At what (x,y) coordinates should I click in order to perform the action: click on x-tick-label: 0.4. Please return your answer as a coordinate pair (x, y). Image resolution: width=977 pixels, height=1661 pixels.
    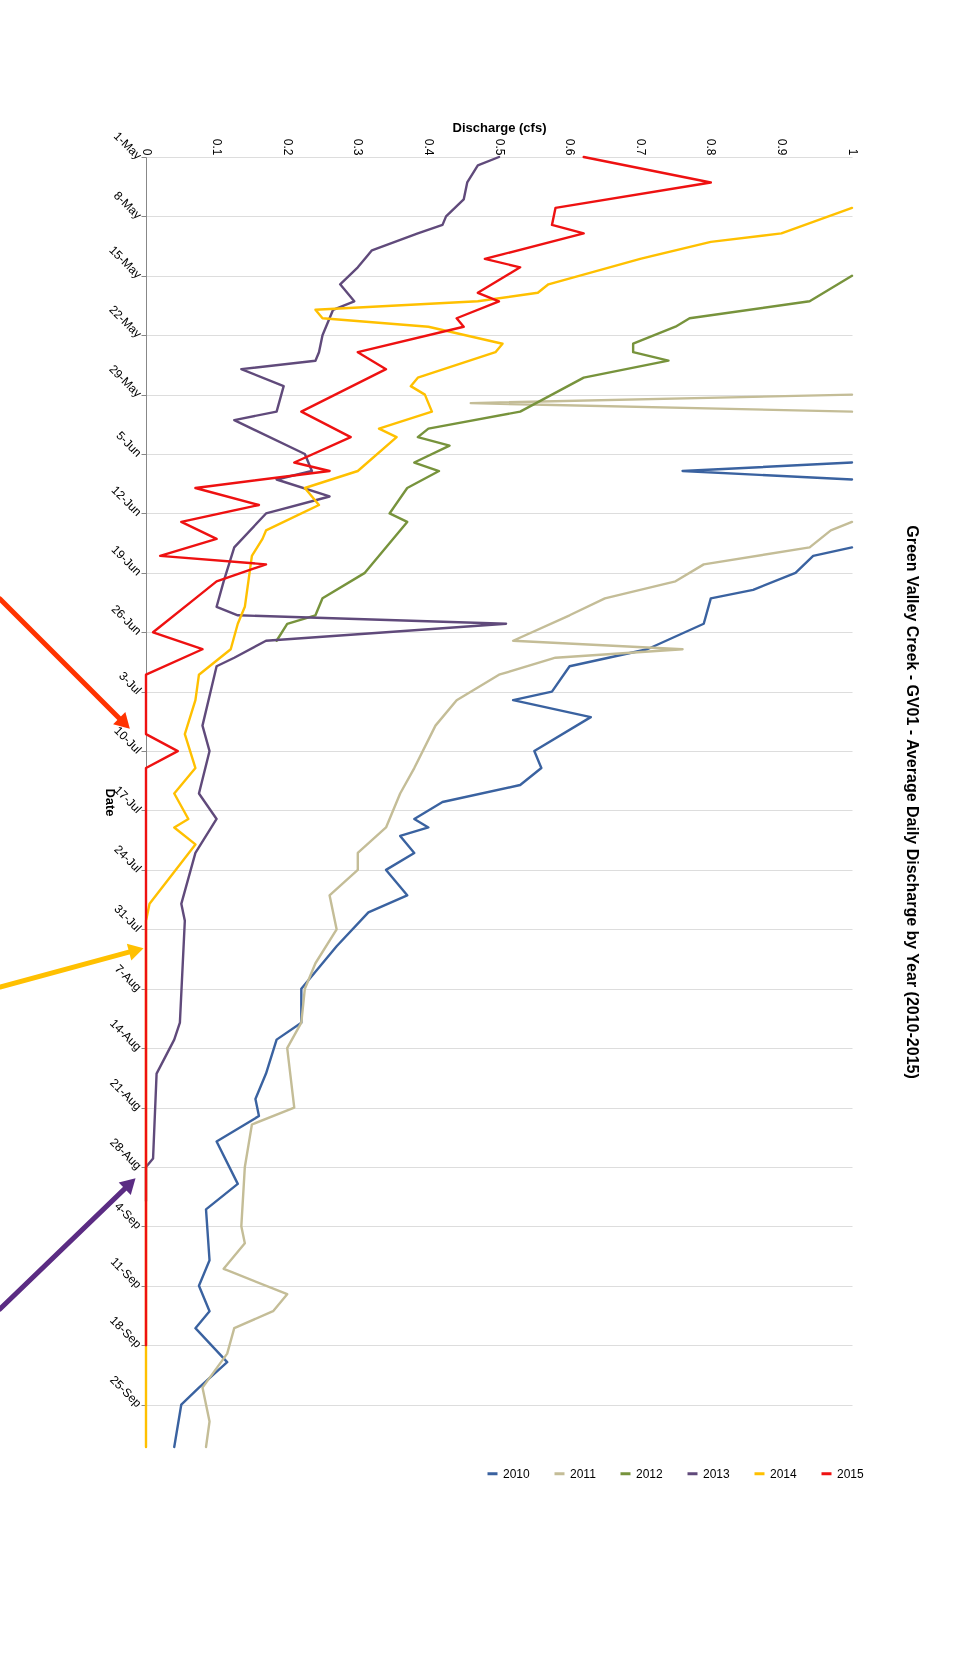
    Looking at the image, I should click on (428, 147).